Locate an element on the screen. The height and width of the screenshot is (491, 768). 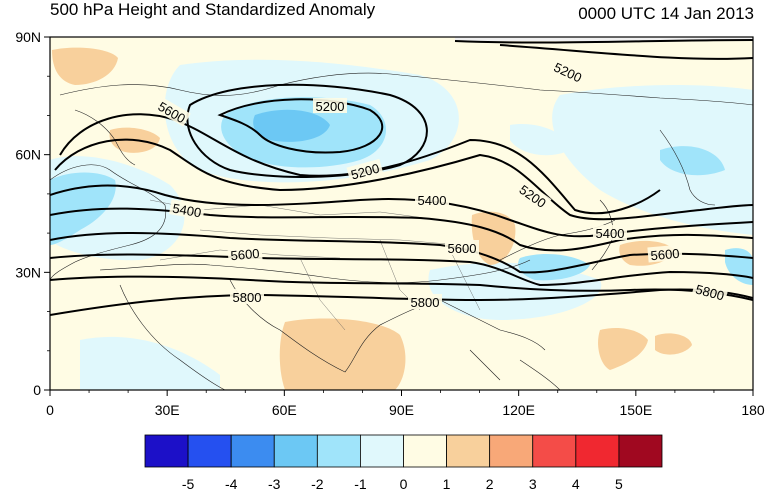
x-tick-label: 60E is located at coordinates (284, 410).